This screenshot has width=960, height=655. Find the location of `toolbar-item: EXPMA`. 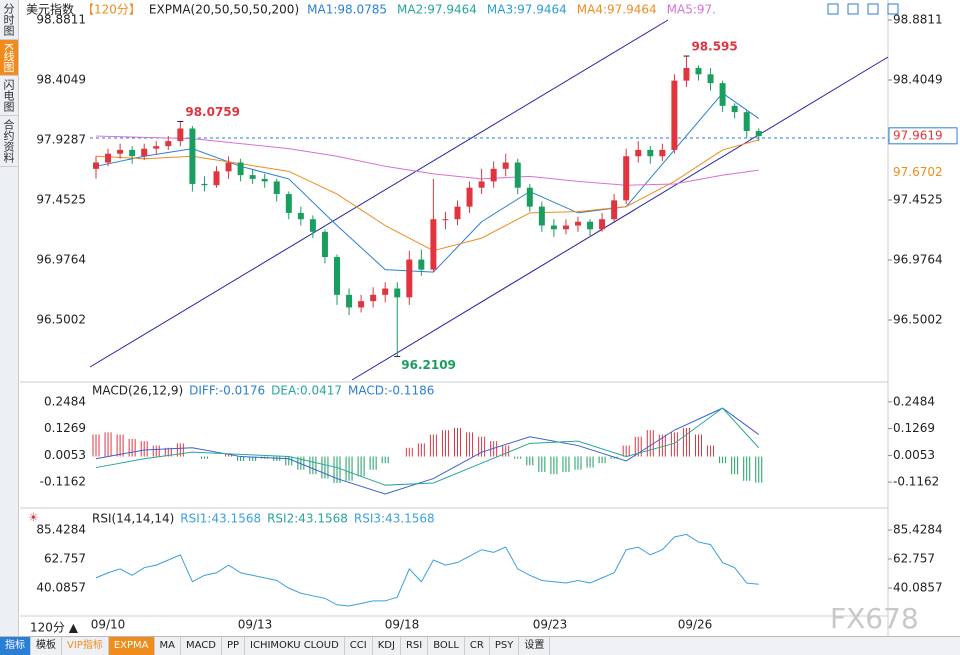

toolbar-item: EXPMA is located at coordinates (131, 646).